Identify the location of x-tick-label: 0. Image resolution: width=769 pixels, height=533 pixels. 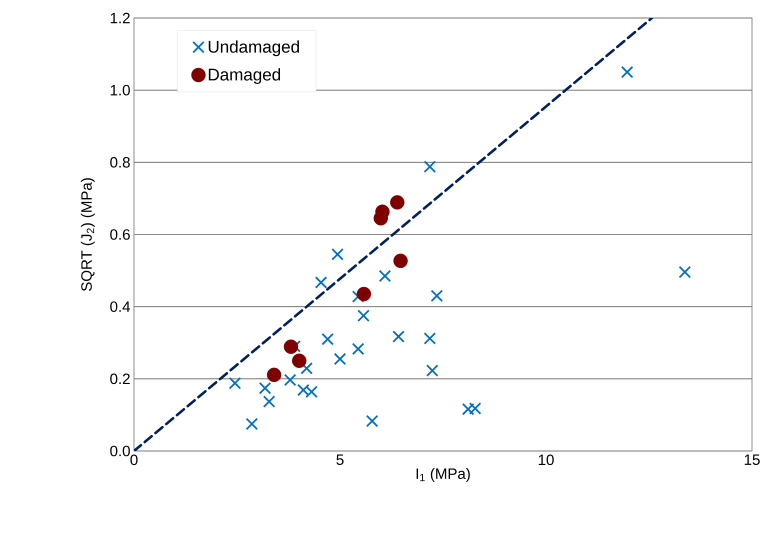
(134, 460).